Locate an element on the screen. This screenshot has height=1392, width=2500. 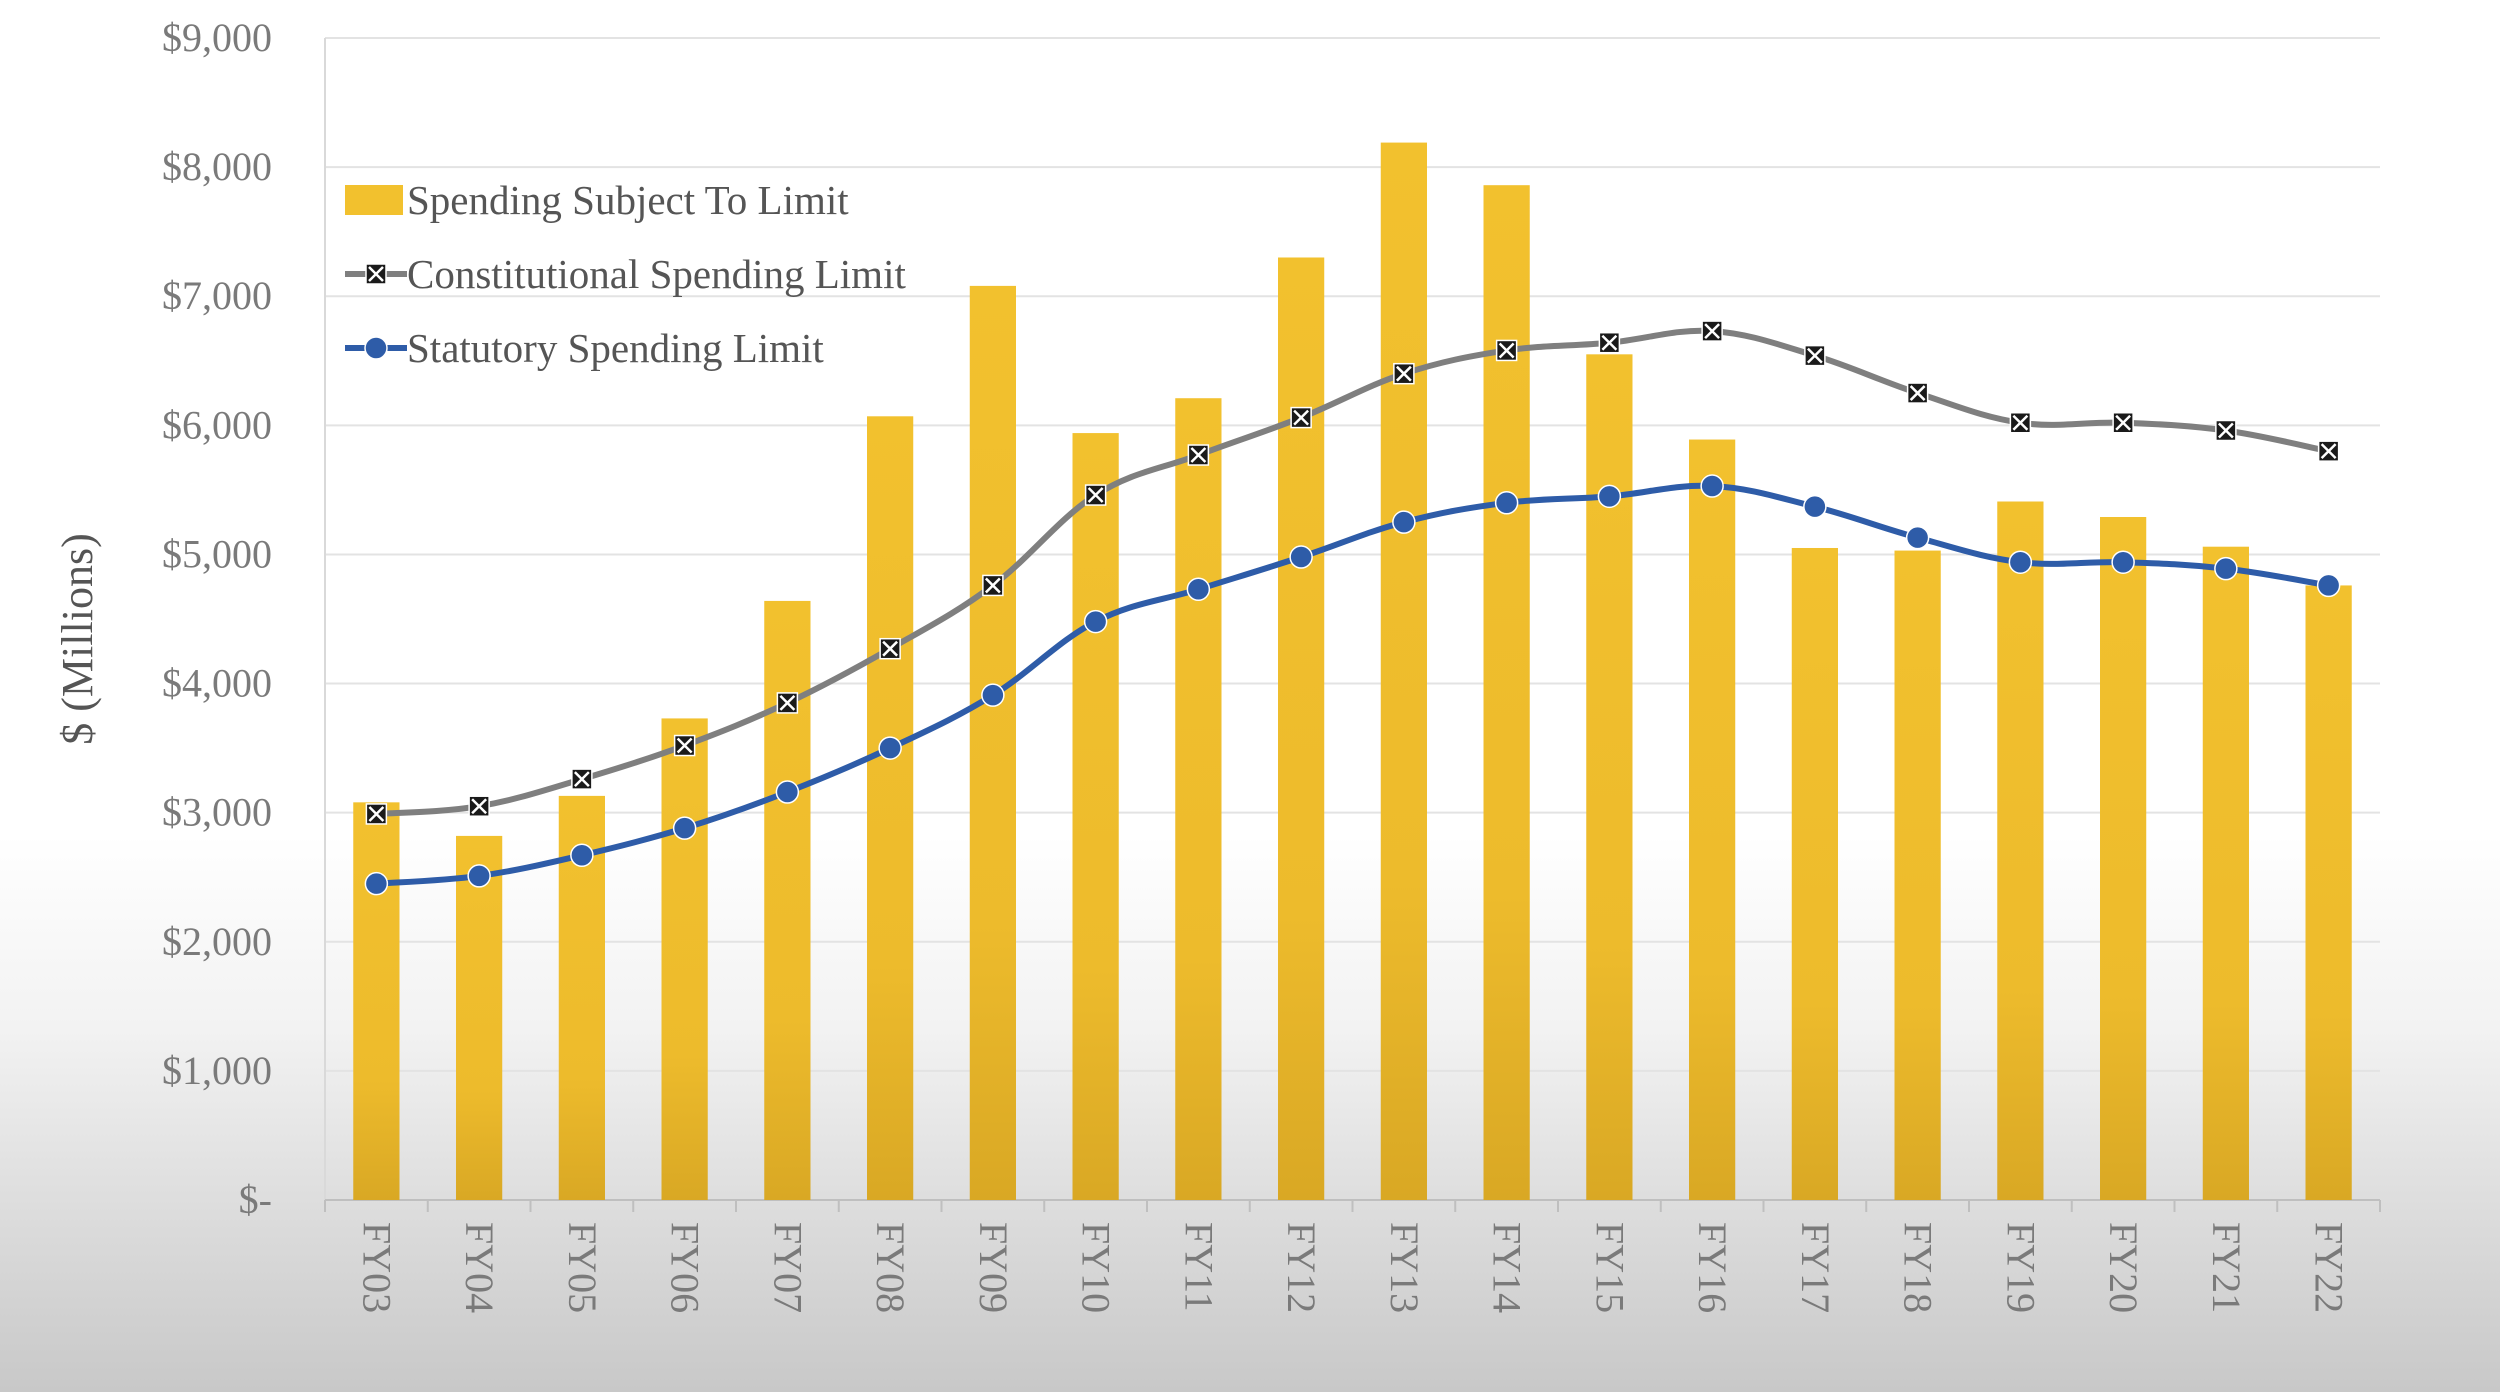
constitutional-point-FY03 is located at coordinates (376, 814).